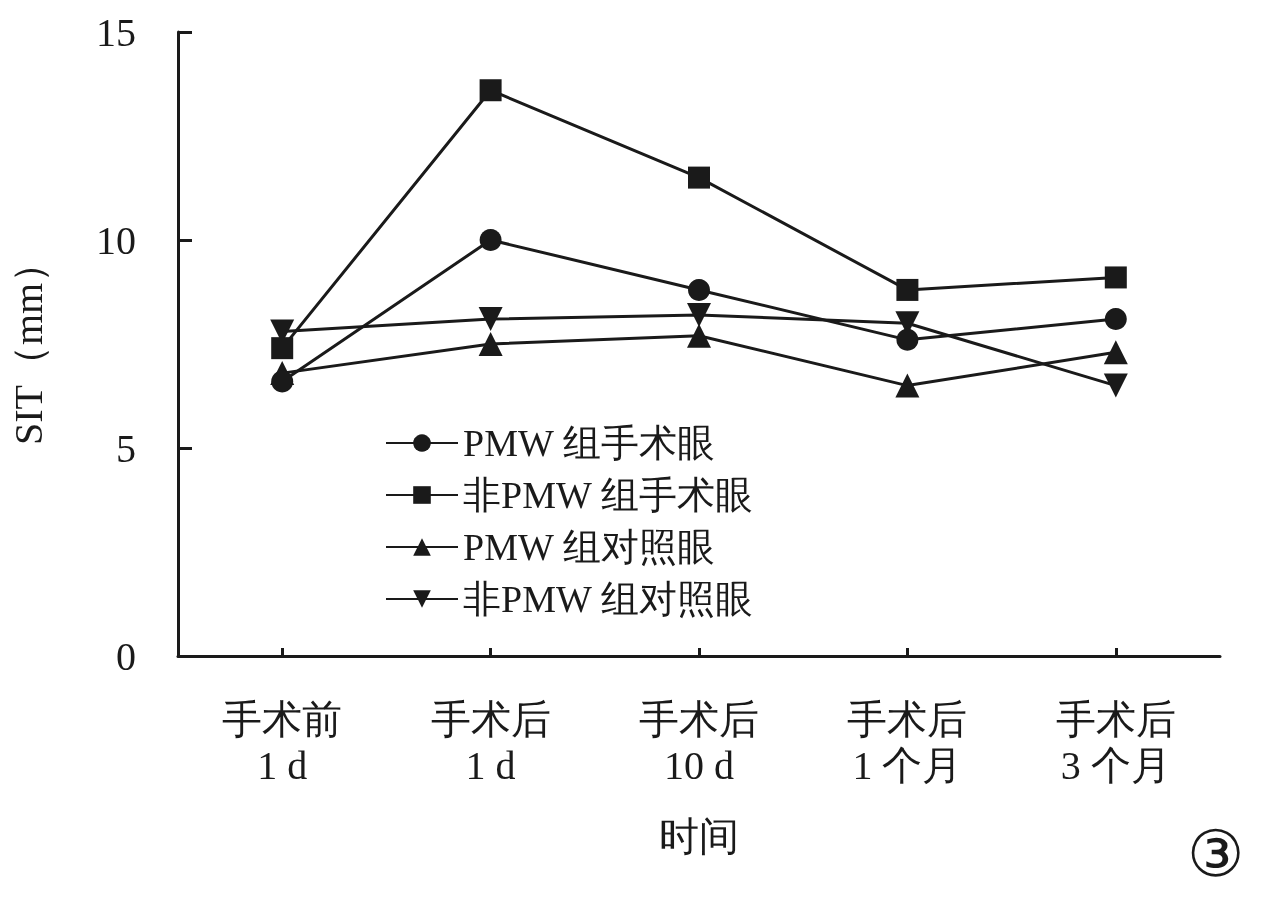 The width and height of the screenshot is (1280, 898). Describe the element at coordinates (1115, 742) in the screenshot. I see `x-tick-label: 手术后 3 个月` at that location.